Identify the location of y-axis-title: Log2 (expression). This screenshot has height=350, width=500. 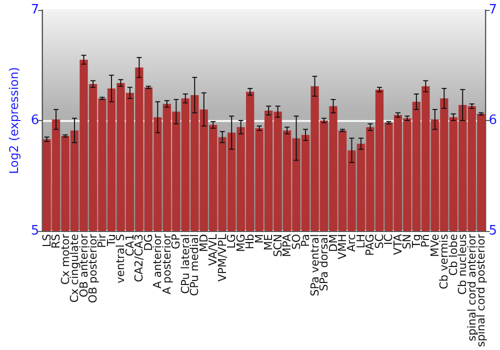
(14, 120).